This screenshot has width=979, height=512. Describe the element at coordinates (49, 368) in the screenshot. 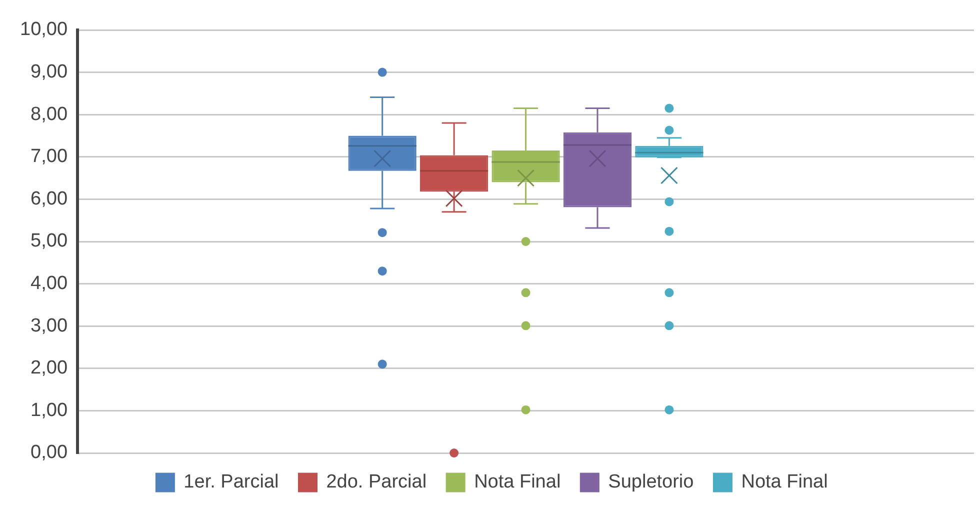

I see `y-tick-label: 2,00` at that location.